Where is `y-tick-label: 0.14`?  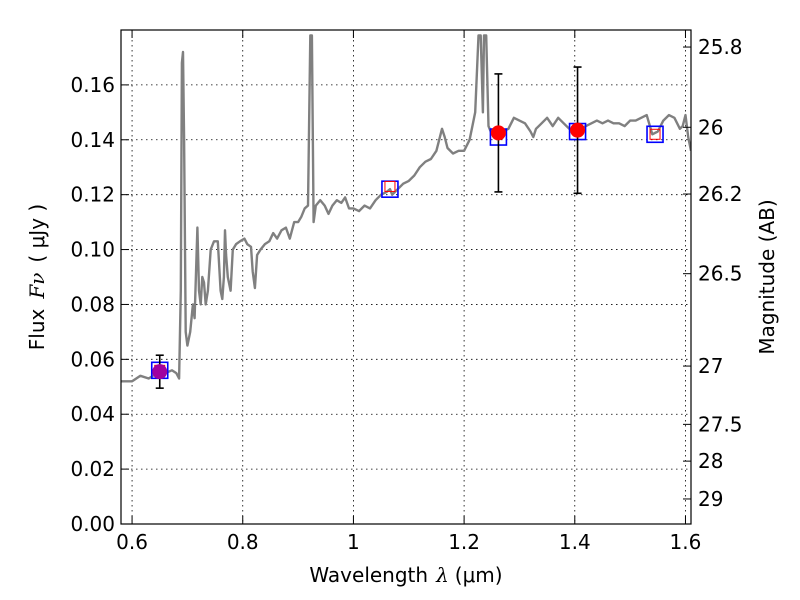
y-tick-label: 0.14 is located at coordinates (92, 140).